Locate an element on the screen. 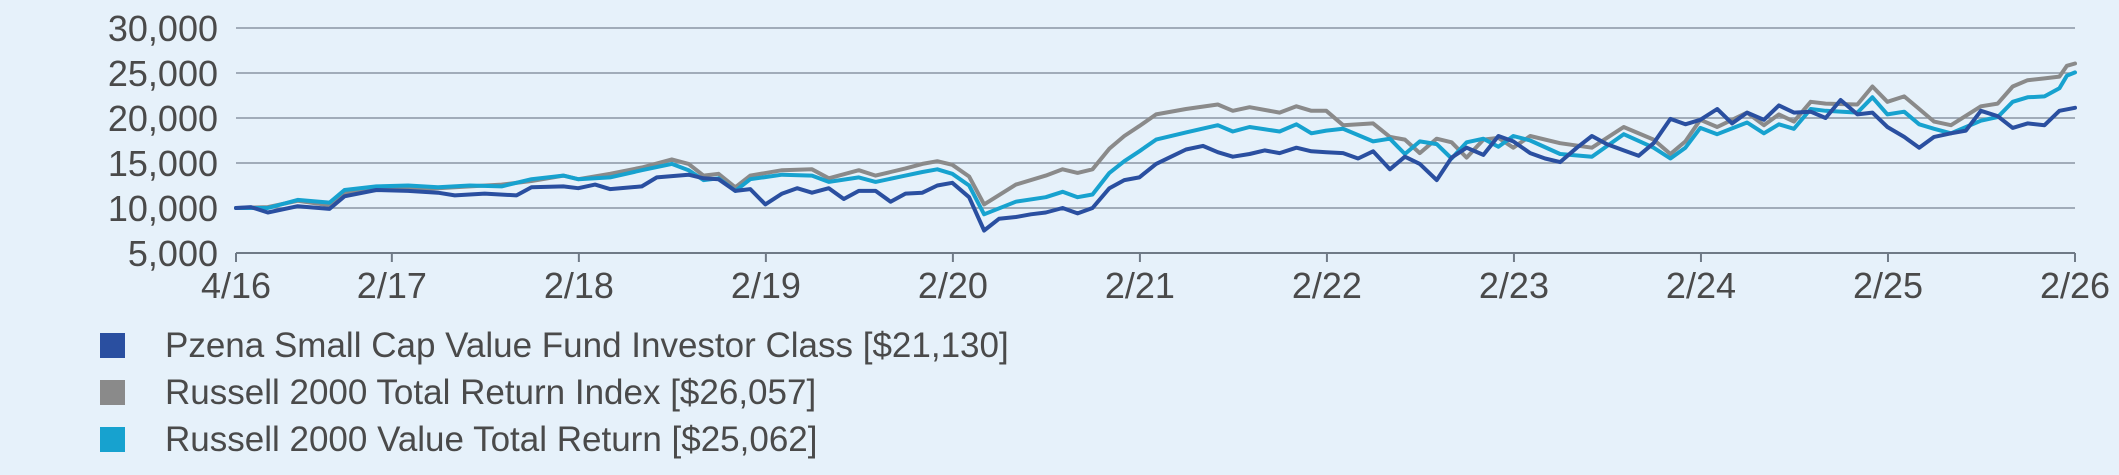 Image resolution: width=2119 pixels, height=475 pixels. y-tick-label: 20,000 is located at coordinates (163, 118).